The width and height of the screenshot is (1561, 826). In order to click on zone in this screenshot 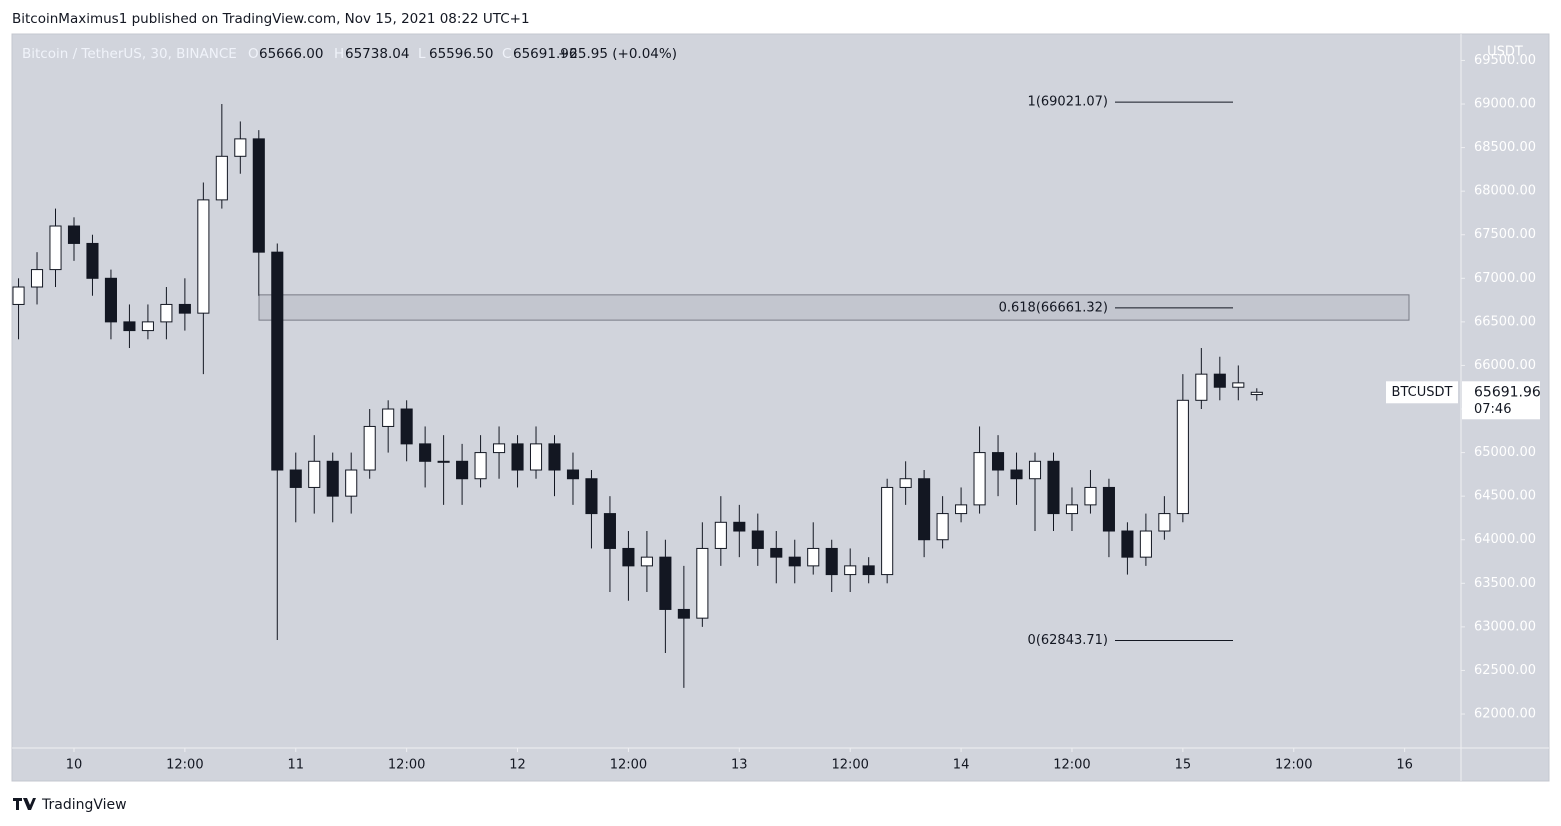, I will do `click(834, 307)`.